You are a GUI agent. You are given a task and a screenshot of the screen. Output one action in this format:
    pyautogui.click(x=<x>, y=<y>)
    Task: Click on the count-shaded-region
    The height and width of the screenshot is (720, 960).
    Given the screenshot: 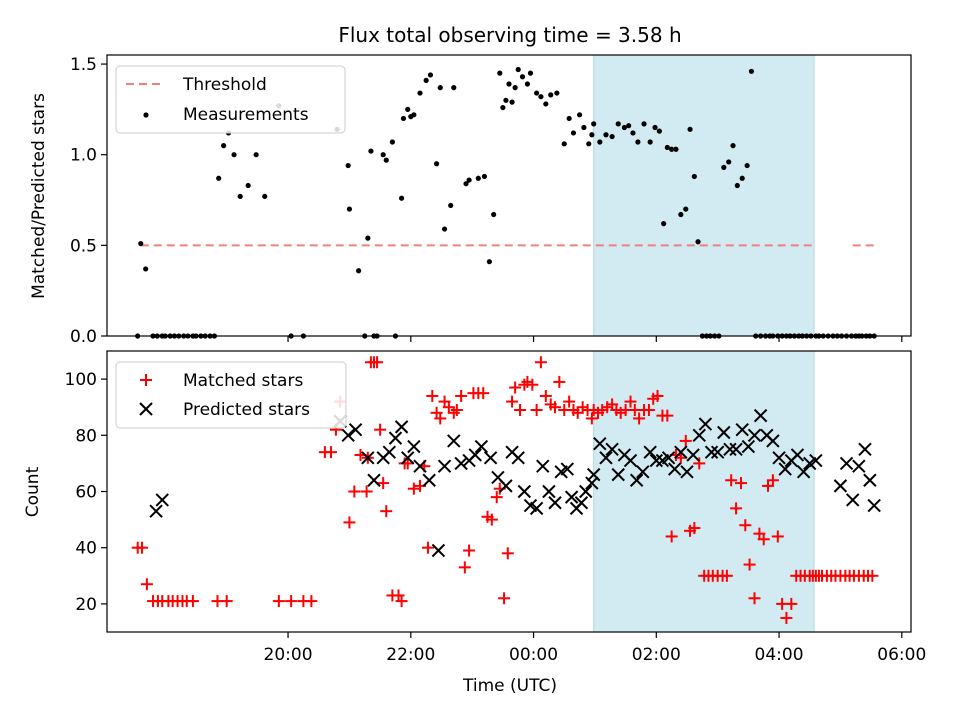 What is the action you would take?
    pyautogui.click(x=704, y=491)
    